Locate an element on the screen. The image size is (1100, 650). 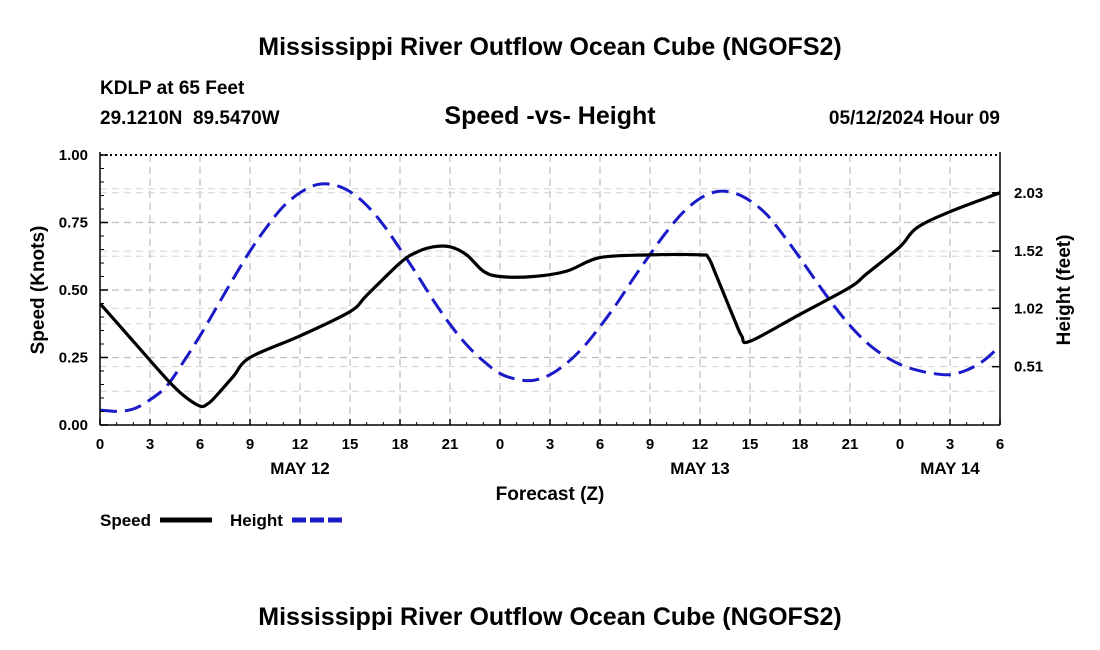
x-axis-label: Forecast (Z) is located at coordinates (550, 494).